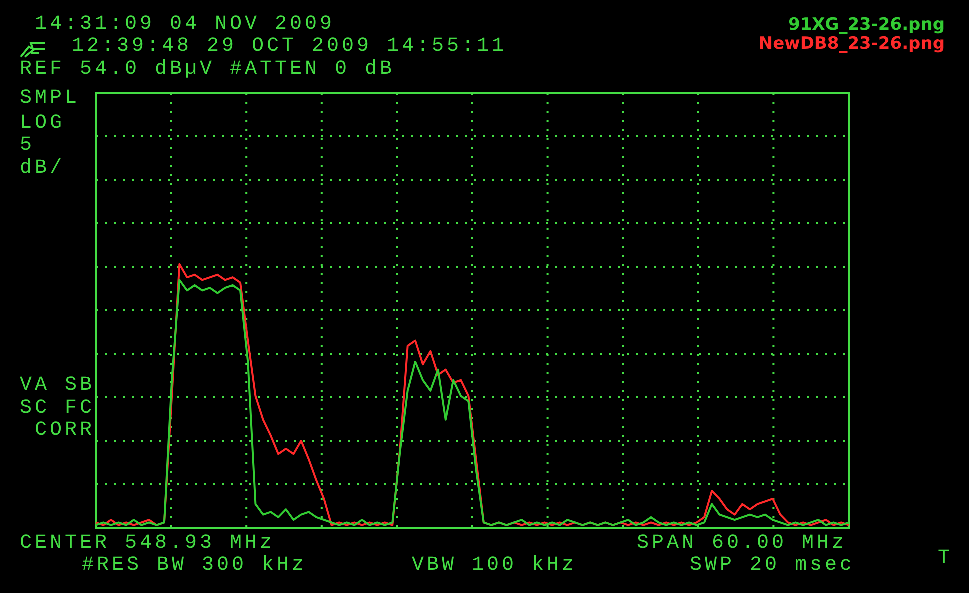 The image size is (969, 593). I want to click on text: VA SB, so click(58, 385).